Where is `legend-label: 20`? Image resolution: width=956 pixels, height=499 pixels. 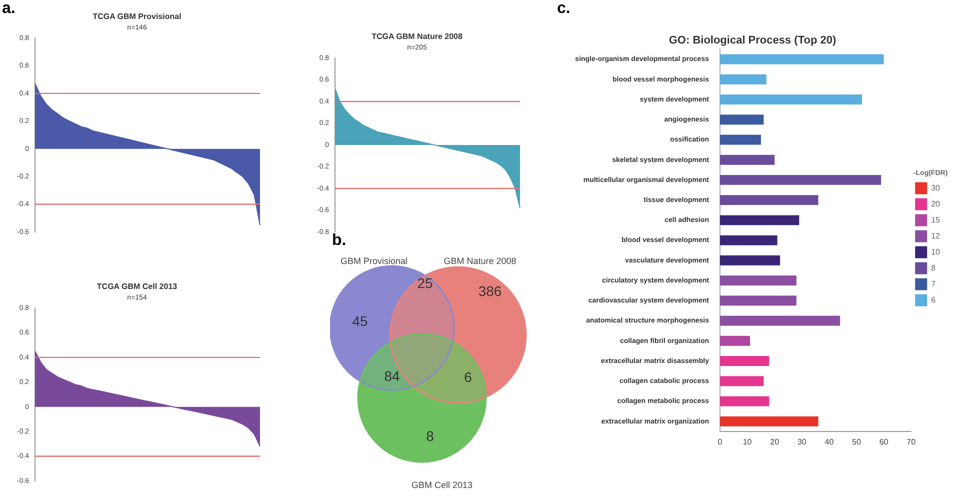
legend-label: 20 is located at coordinates (936, 203).